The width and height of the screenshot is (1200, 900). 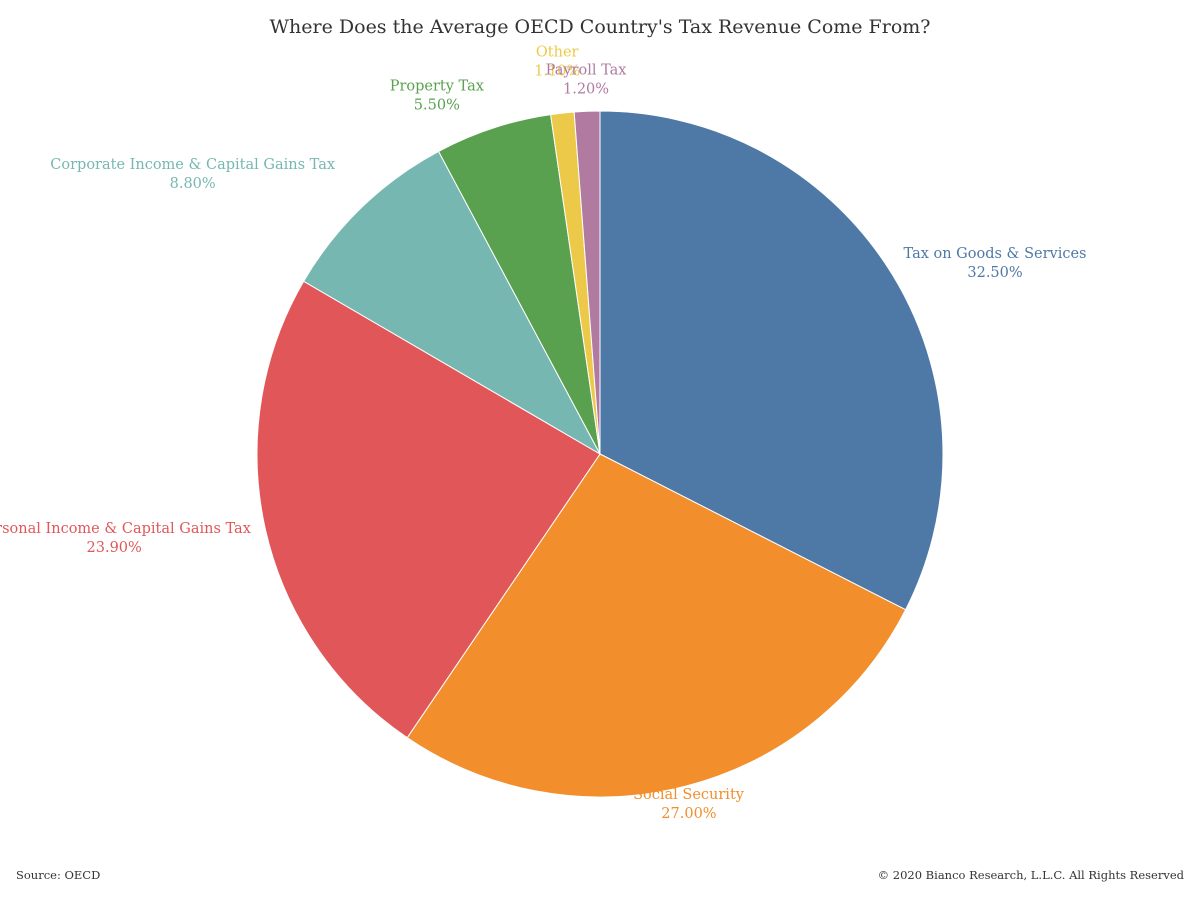 I want to click on slice-value-5: 1.10%, so click(x=557, y=71).